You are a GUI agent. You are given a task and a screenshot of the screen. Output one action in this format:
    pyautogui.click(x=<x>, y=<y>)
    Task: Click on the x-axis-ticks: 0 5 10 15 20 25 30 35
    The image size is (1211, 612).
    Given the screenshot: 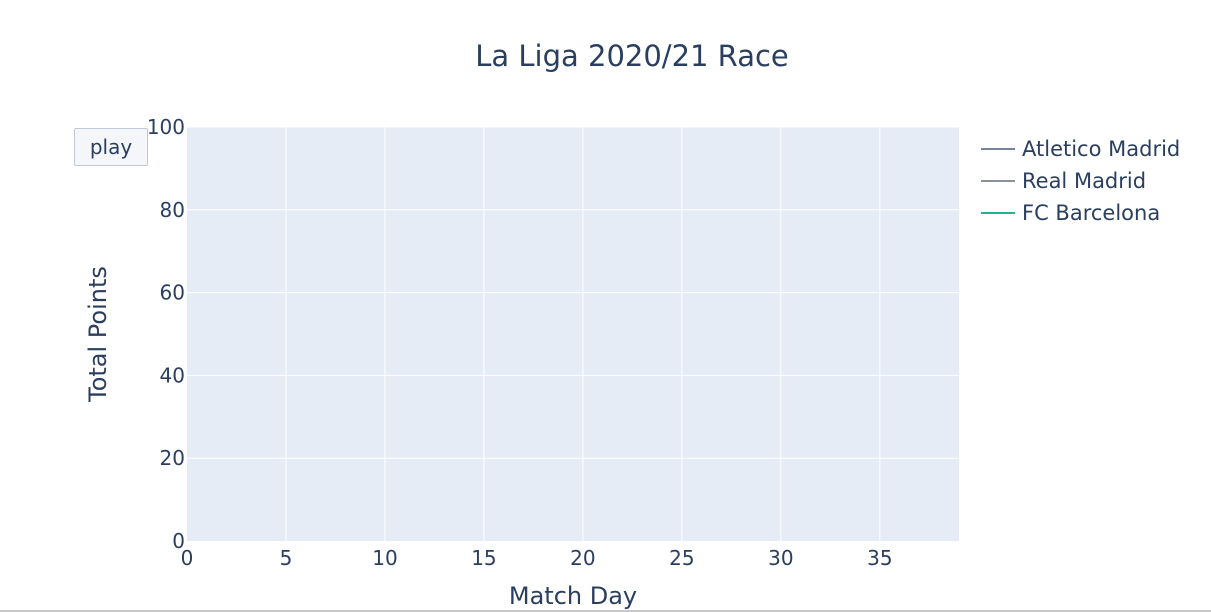 What is the action you would take?
    pyautogui.click(x=537, y=558)
    